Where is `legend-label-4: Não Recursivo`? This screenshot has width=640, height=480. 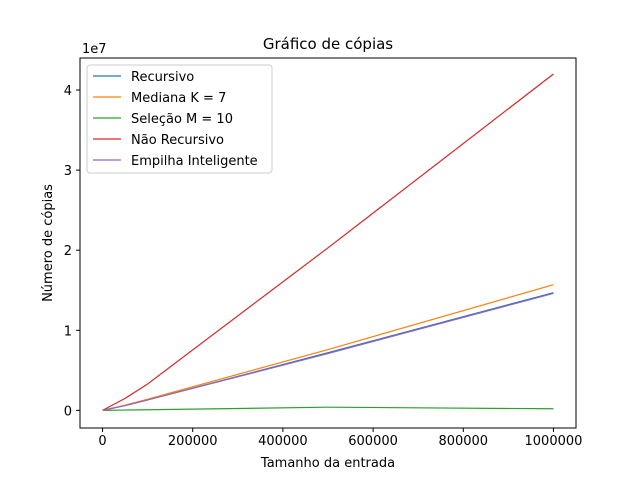
legend-label-4: Não Recursivo is located at coordinates (177, 140).